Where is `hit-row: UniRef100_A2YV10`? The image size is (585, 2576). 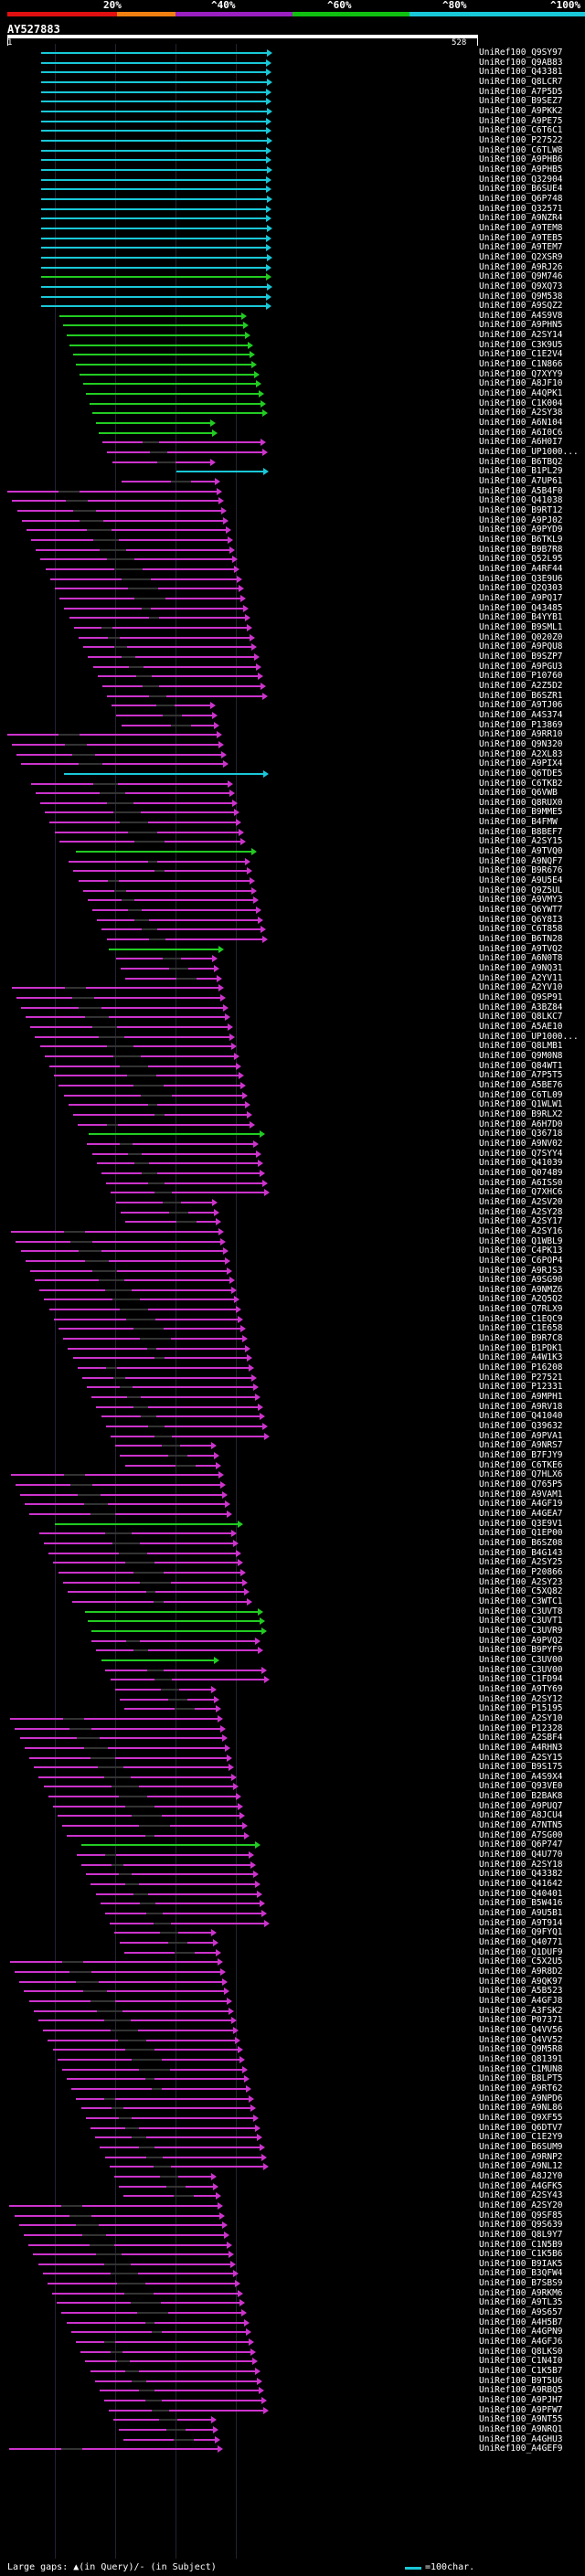 hit-row: UniRef100_A2YV10 is located at coordinates (293, 987).